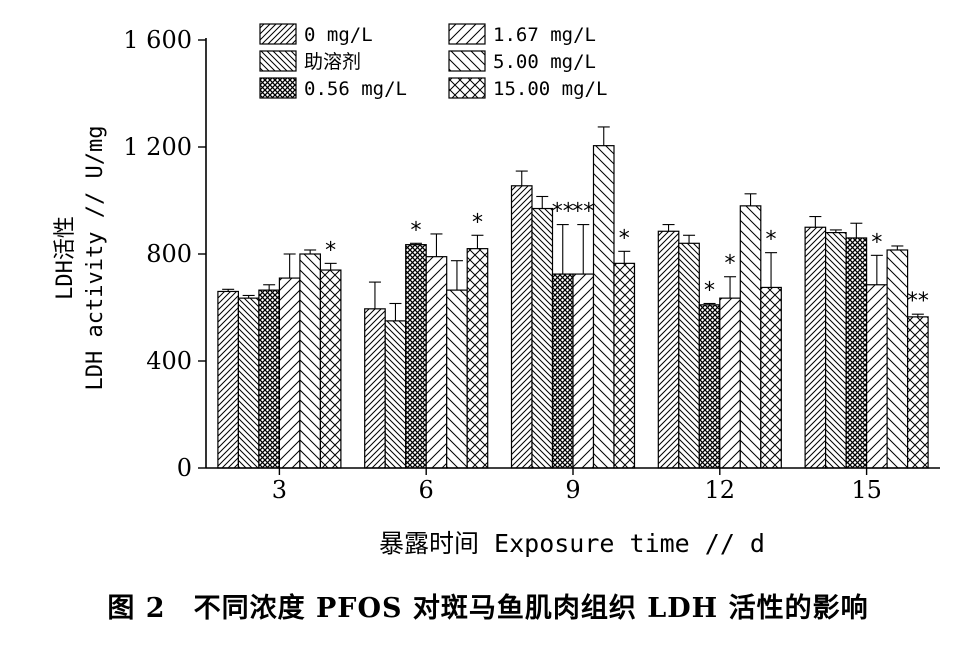 The image size is (976, 645). I want to click on y-tick-label-0: 0, so click(184, 468).